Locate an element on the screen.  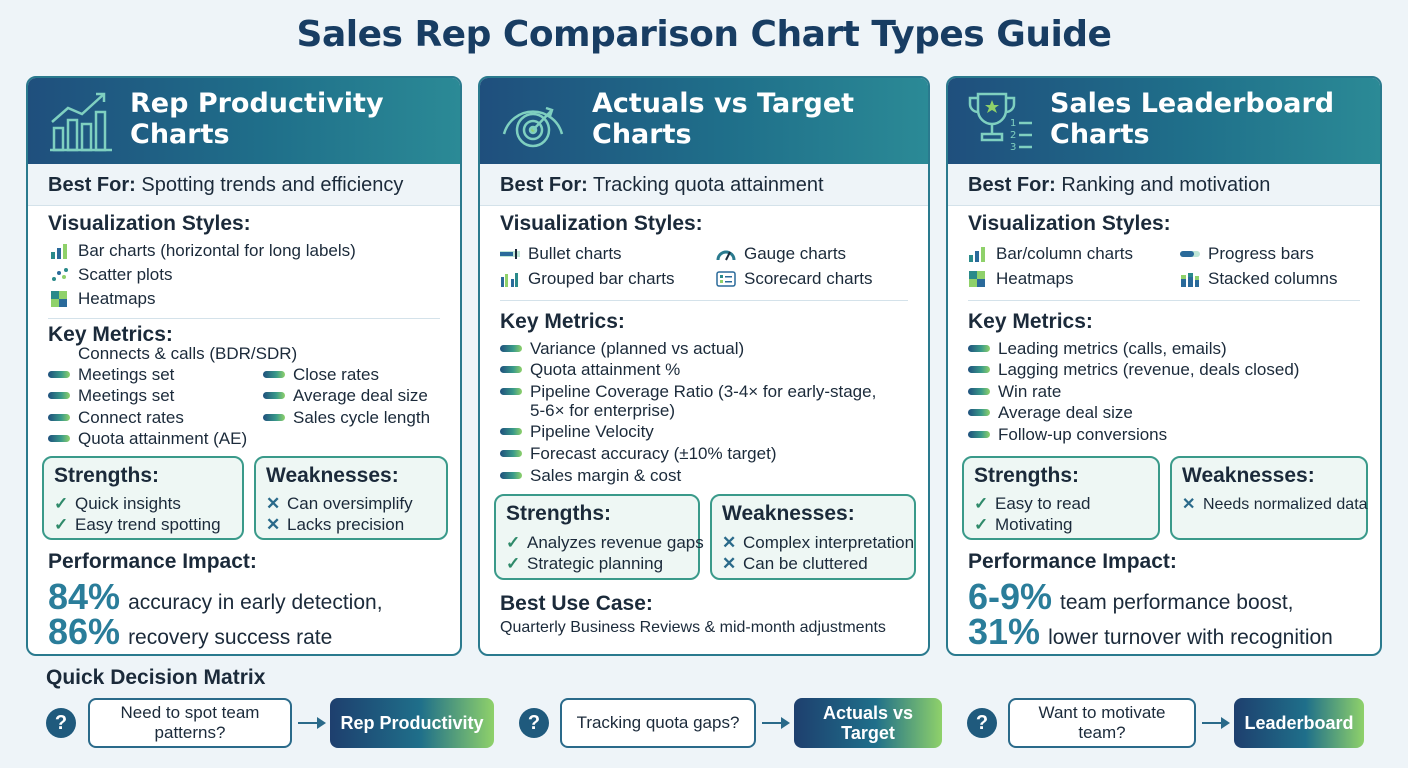
strength-item: ✓ Analyzes revenue gaps is located at coordinates (605, 542).